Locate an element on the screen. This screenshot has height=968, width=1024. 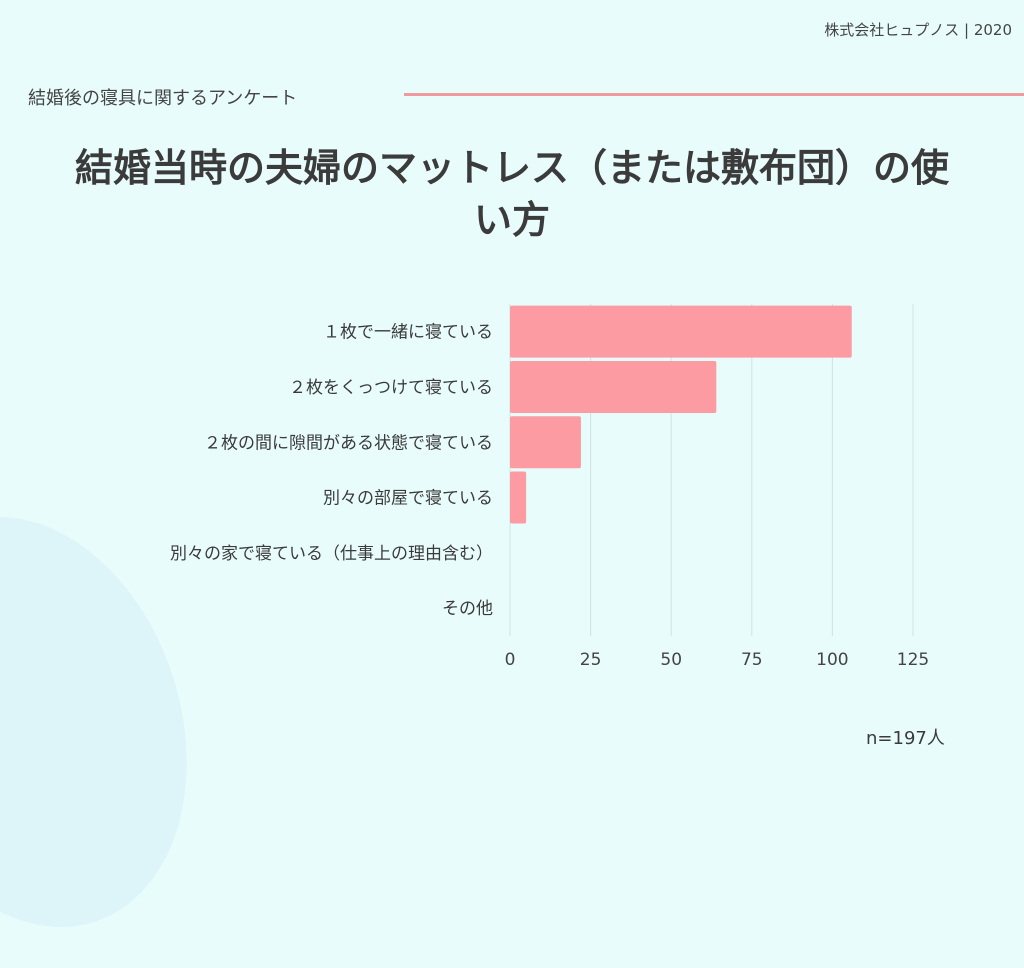
category-label: 別々の家で寝ている（仕事上の理由含む） is located at coordinates (331, 553).